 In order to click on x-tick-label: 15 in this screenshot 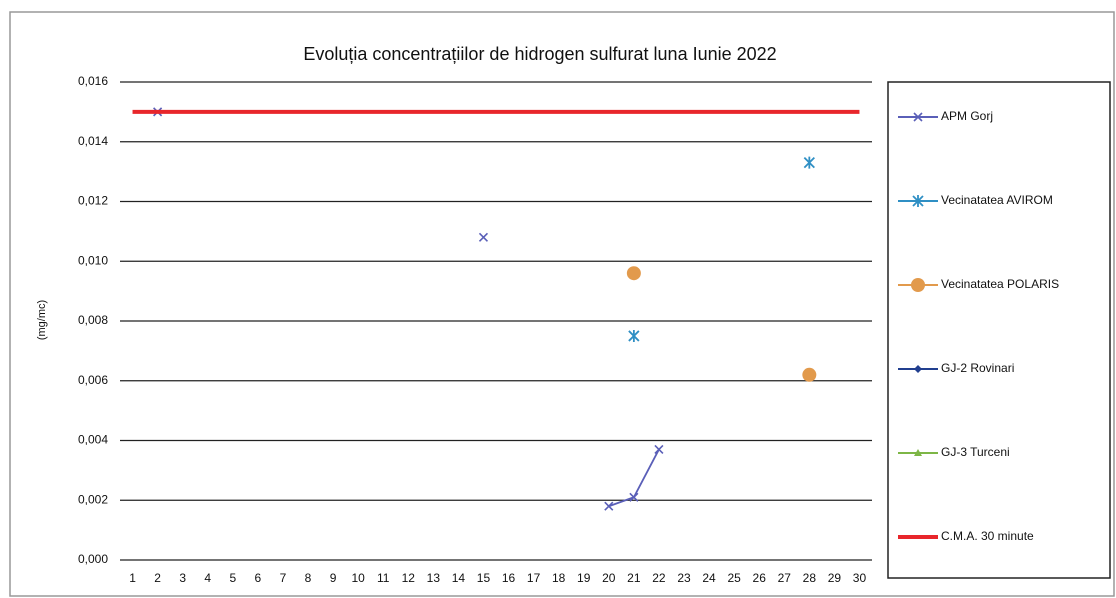, I will do `click(484, 578)`.